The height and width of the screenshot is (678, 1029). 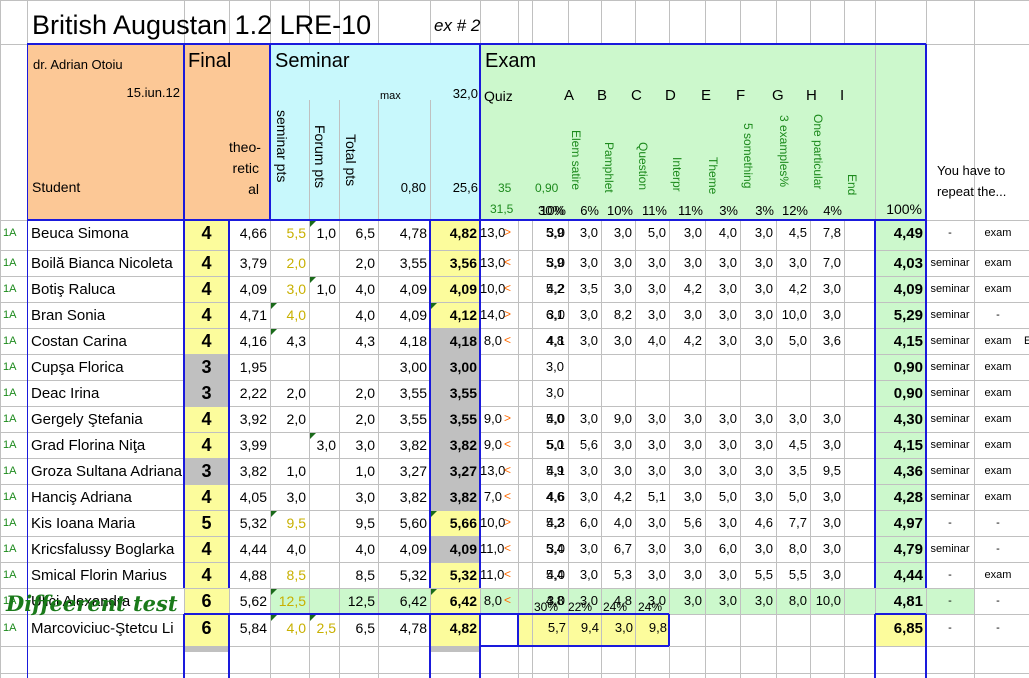 What do you see at coordinates (153, 92) in the screenshot?
I see `report-date: 15.iun.12` at bounding box center [153, 92].